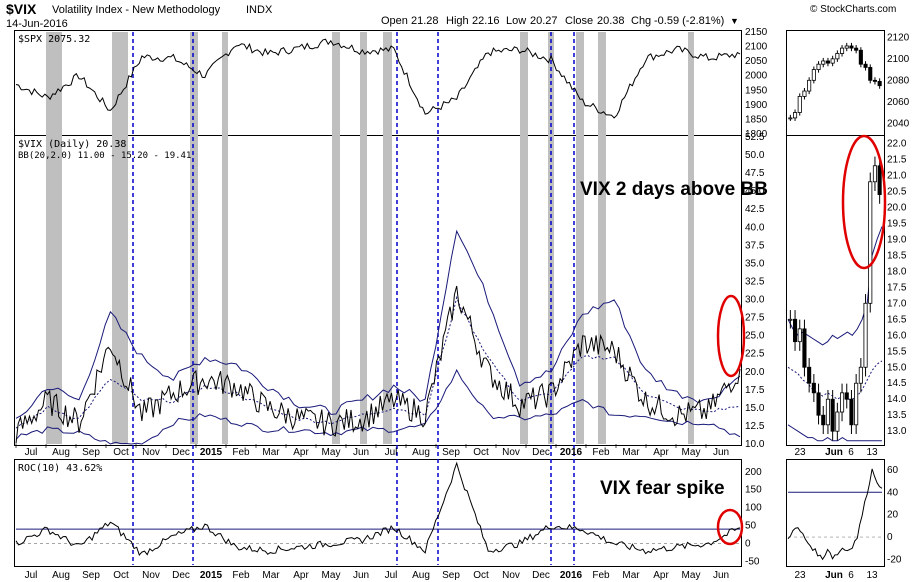  What do you see at coordinates (834, 575) in the screenshot?
I see `zoom-xtick: Jun` at bounding box center [834, 575].